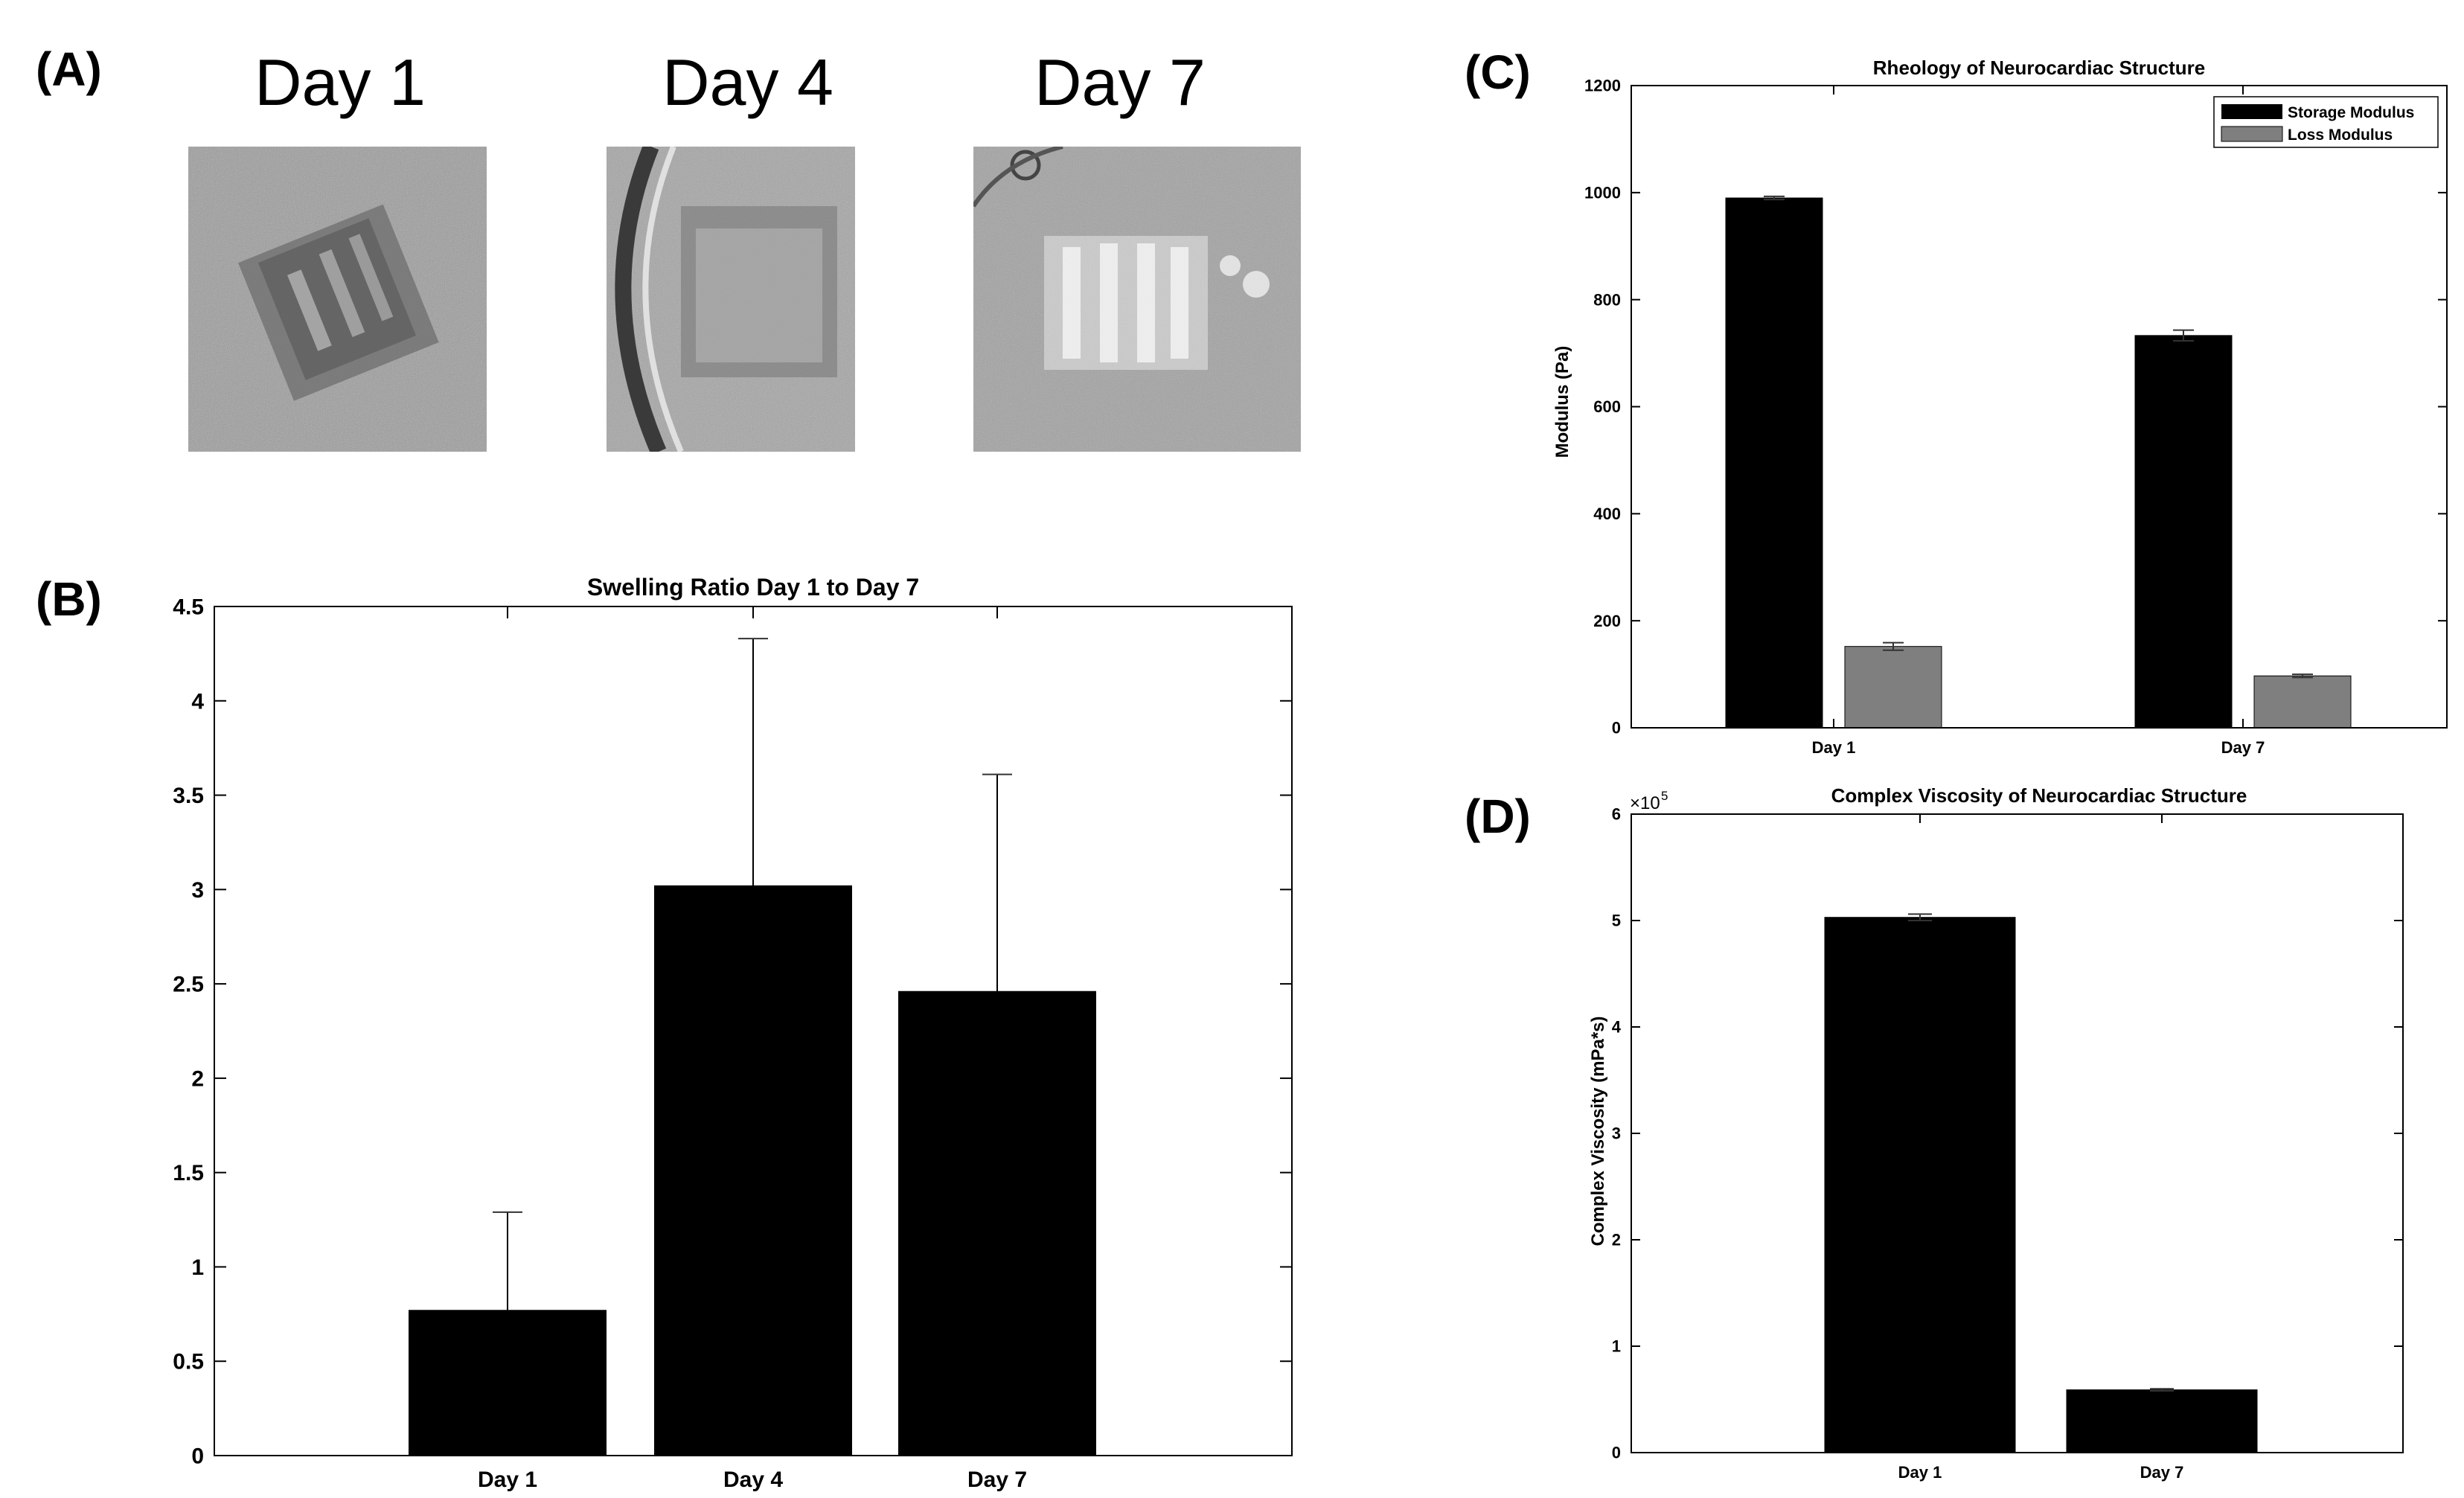  I want to click on chart-d-exponent-power: 5, so click(1664, 796).